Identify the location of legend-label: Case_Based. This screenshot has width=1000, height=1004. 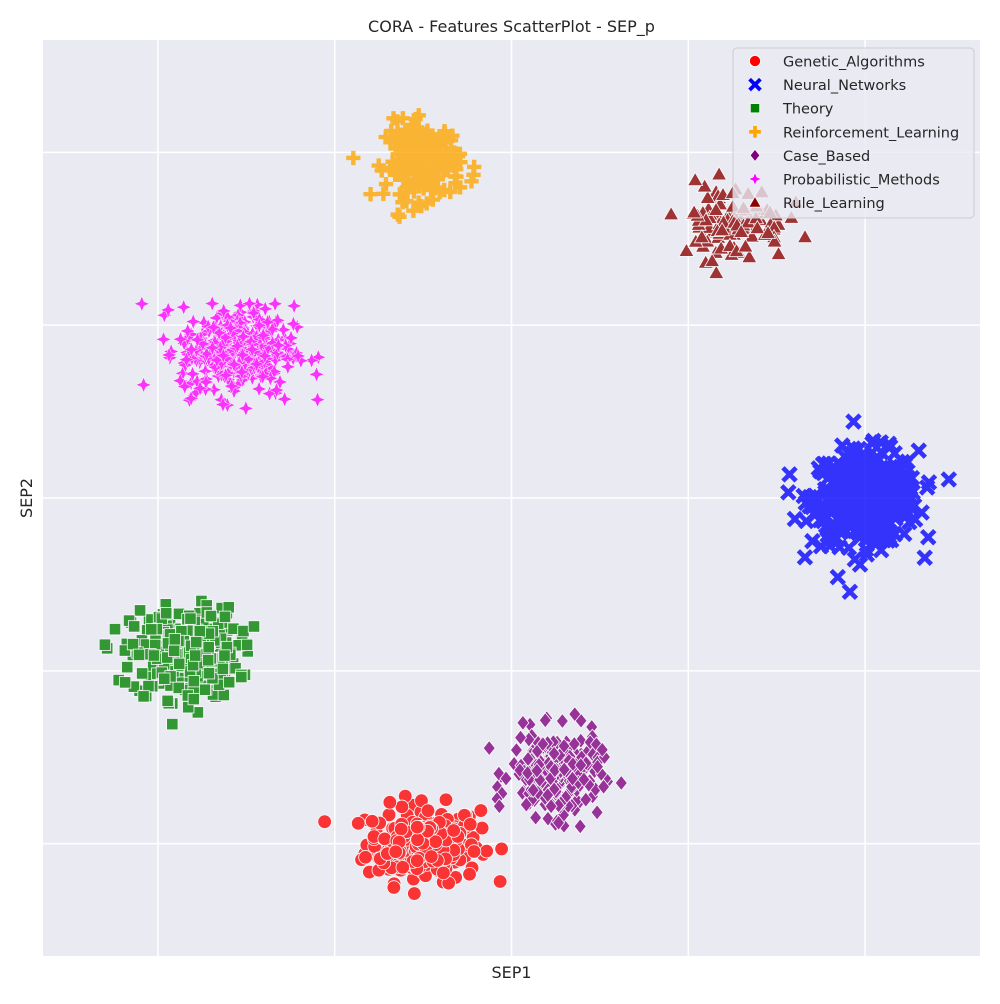
(826, 157).